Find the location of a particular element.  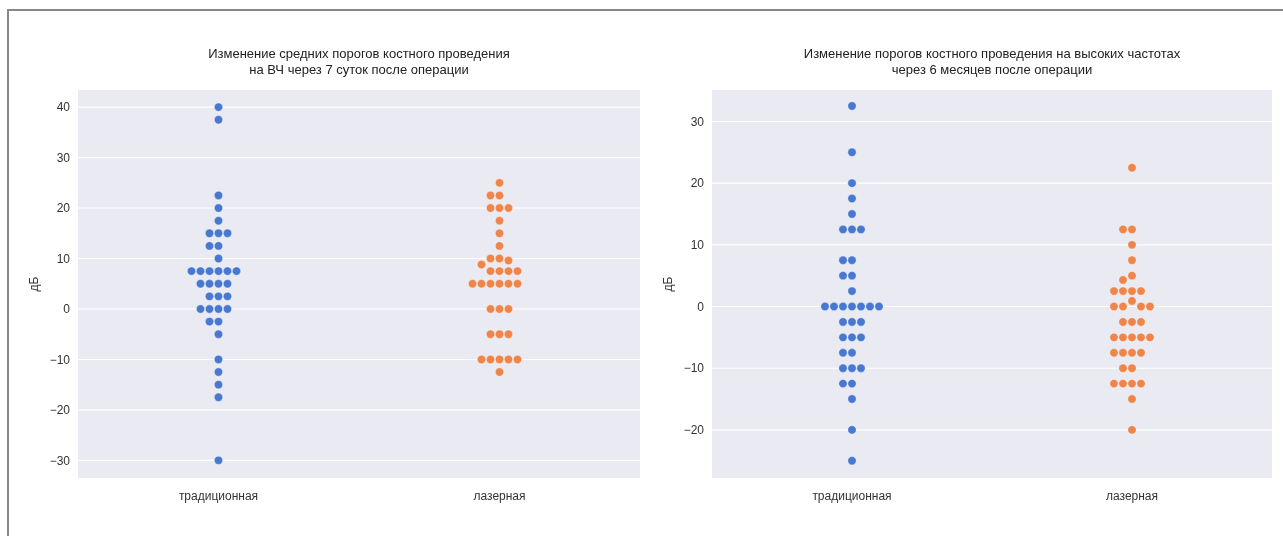

y-tick-label: −30 is located at coordinates (60, 460).